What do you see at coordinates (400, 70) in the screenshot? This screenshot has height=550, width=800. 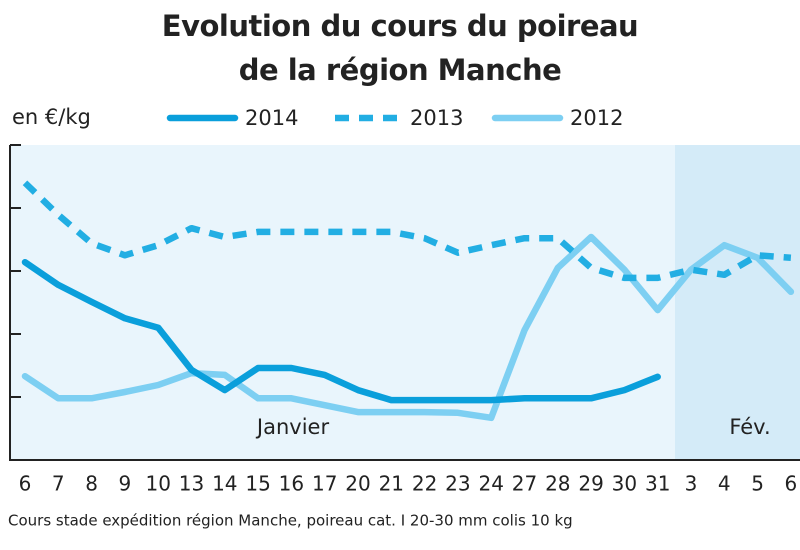 I see `chart-title: de la région Manche` at bounding box center [400, 70].